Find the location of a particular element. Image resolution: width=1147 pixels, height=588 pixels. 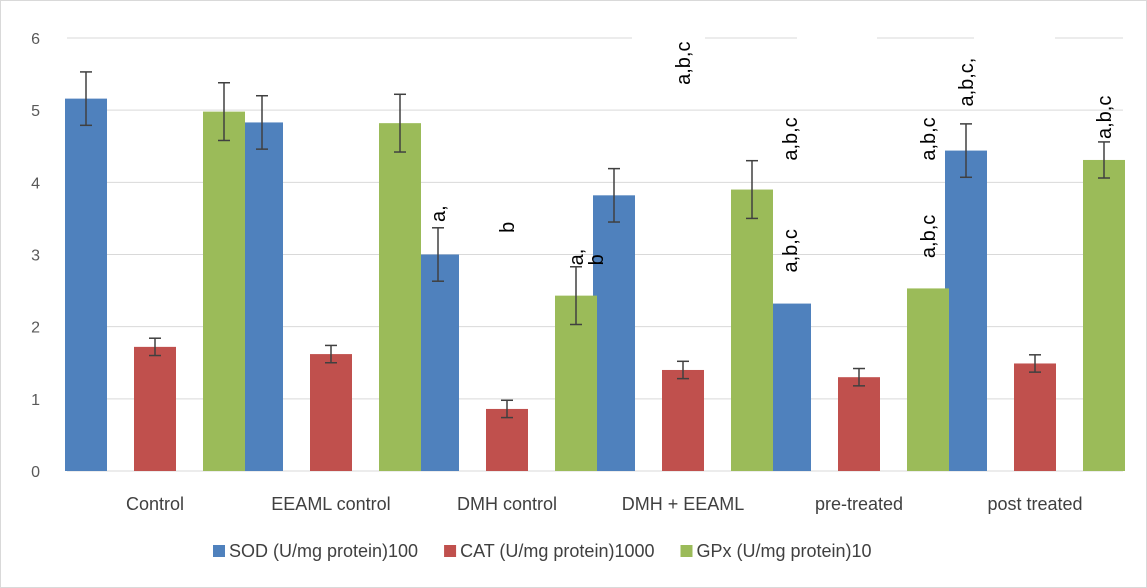

significance-label: a,b,c, is located at coordinates (967, 82).